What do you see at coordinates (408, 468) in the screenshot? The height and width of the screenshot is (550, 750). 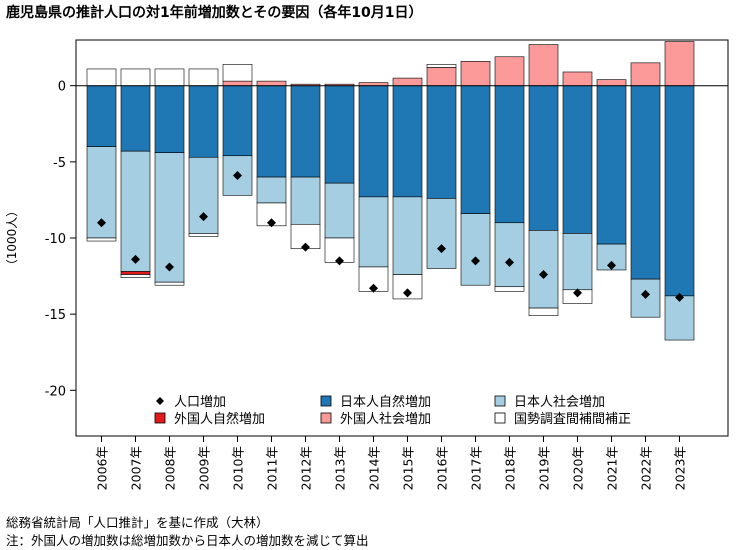 I see `x-tick-label: 2015年` at bounding box center [408, 468].